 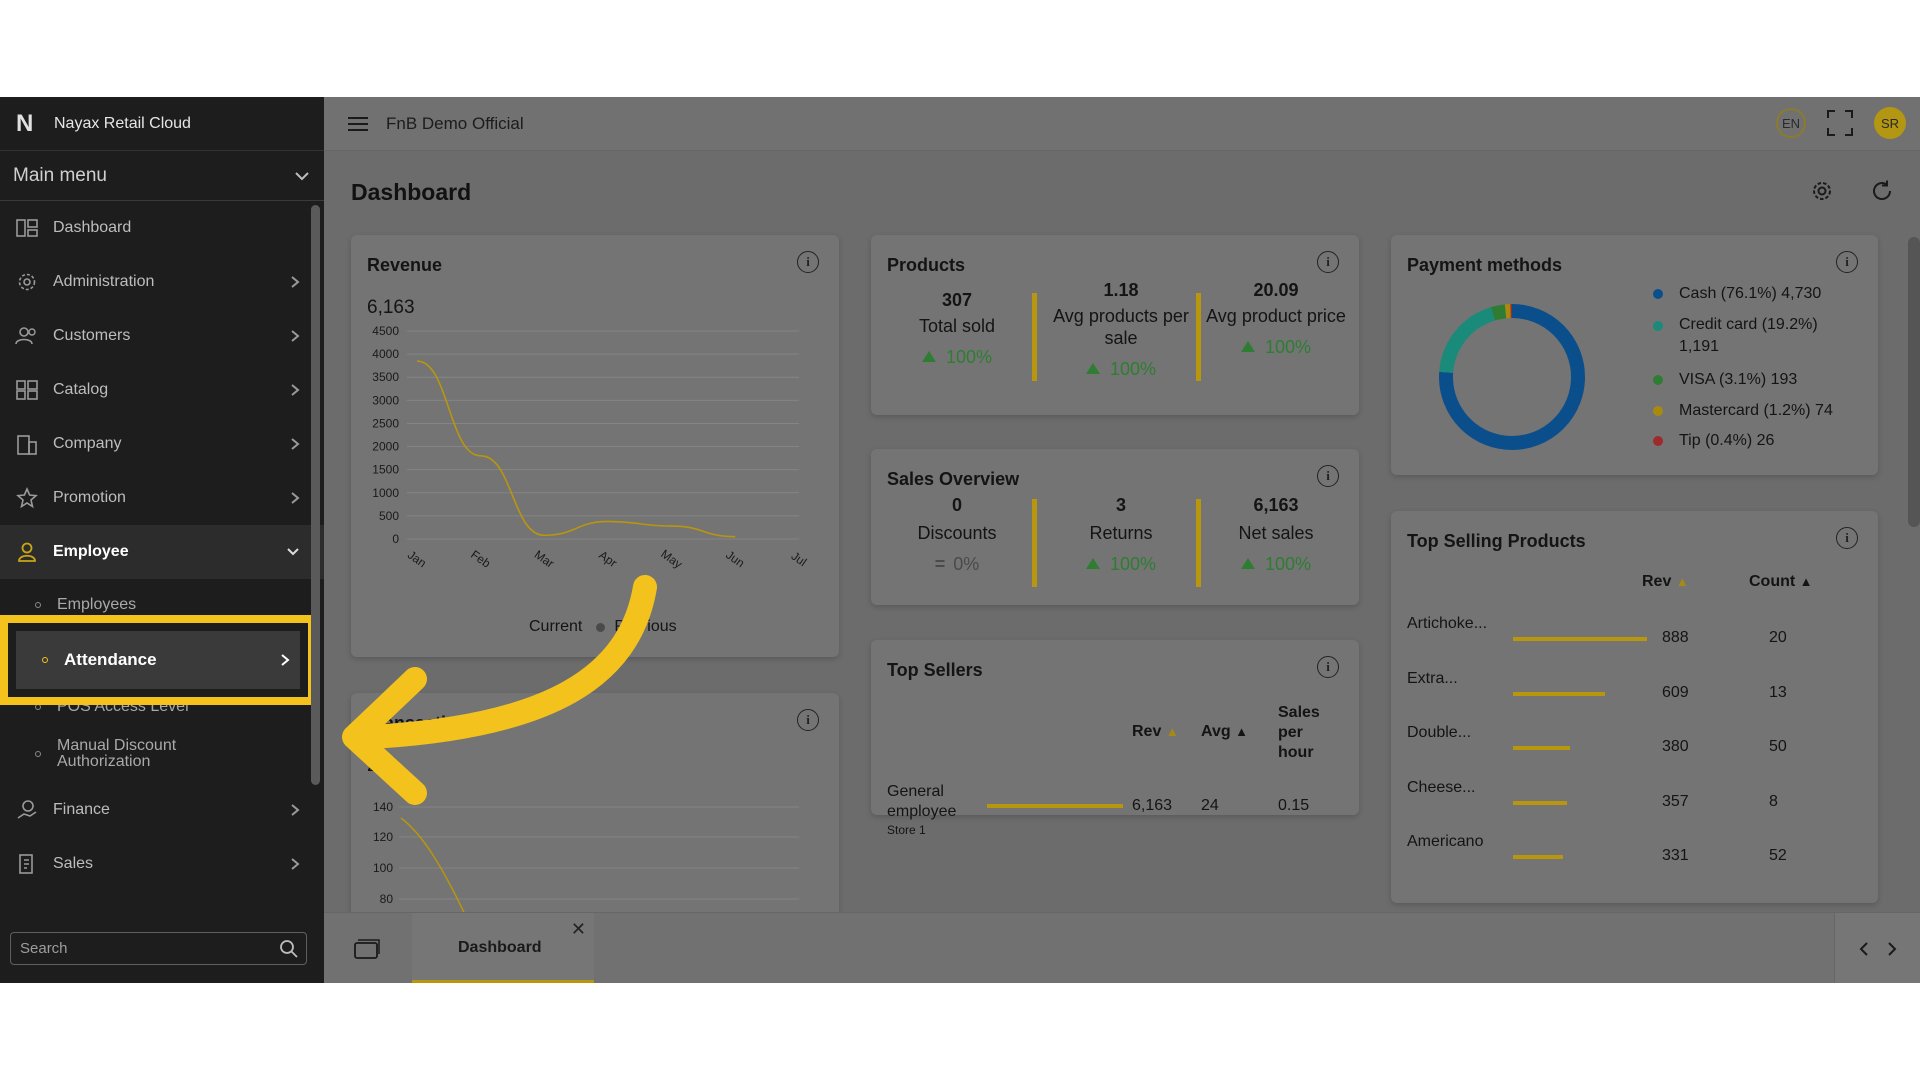 I want to click on legend-item-tip: Tip (0.4%) 26, so click(x=1713, y=441).